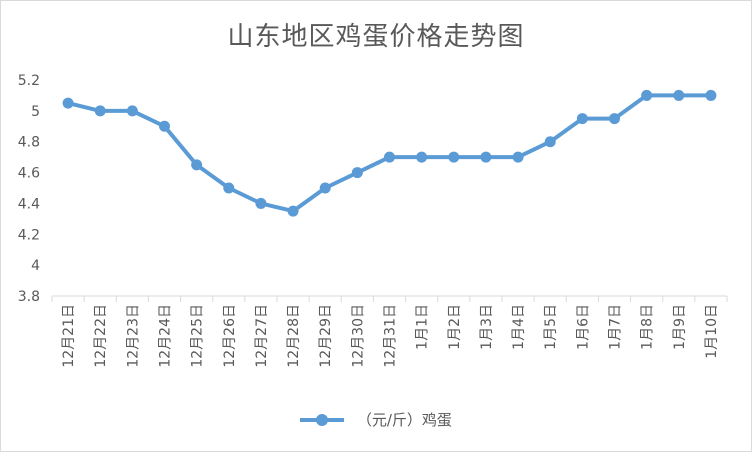  What do you see at coordinates (35, 266) in the screenshot?
I see `y-tick-label: 4` at bounding box center [35, 266].